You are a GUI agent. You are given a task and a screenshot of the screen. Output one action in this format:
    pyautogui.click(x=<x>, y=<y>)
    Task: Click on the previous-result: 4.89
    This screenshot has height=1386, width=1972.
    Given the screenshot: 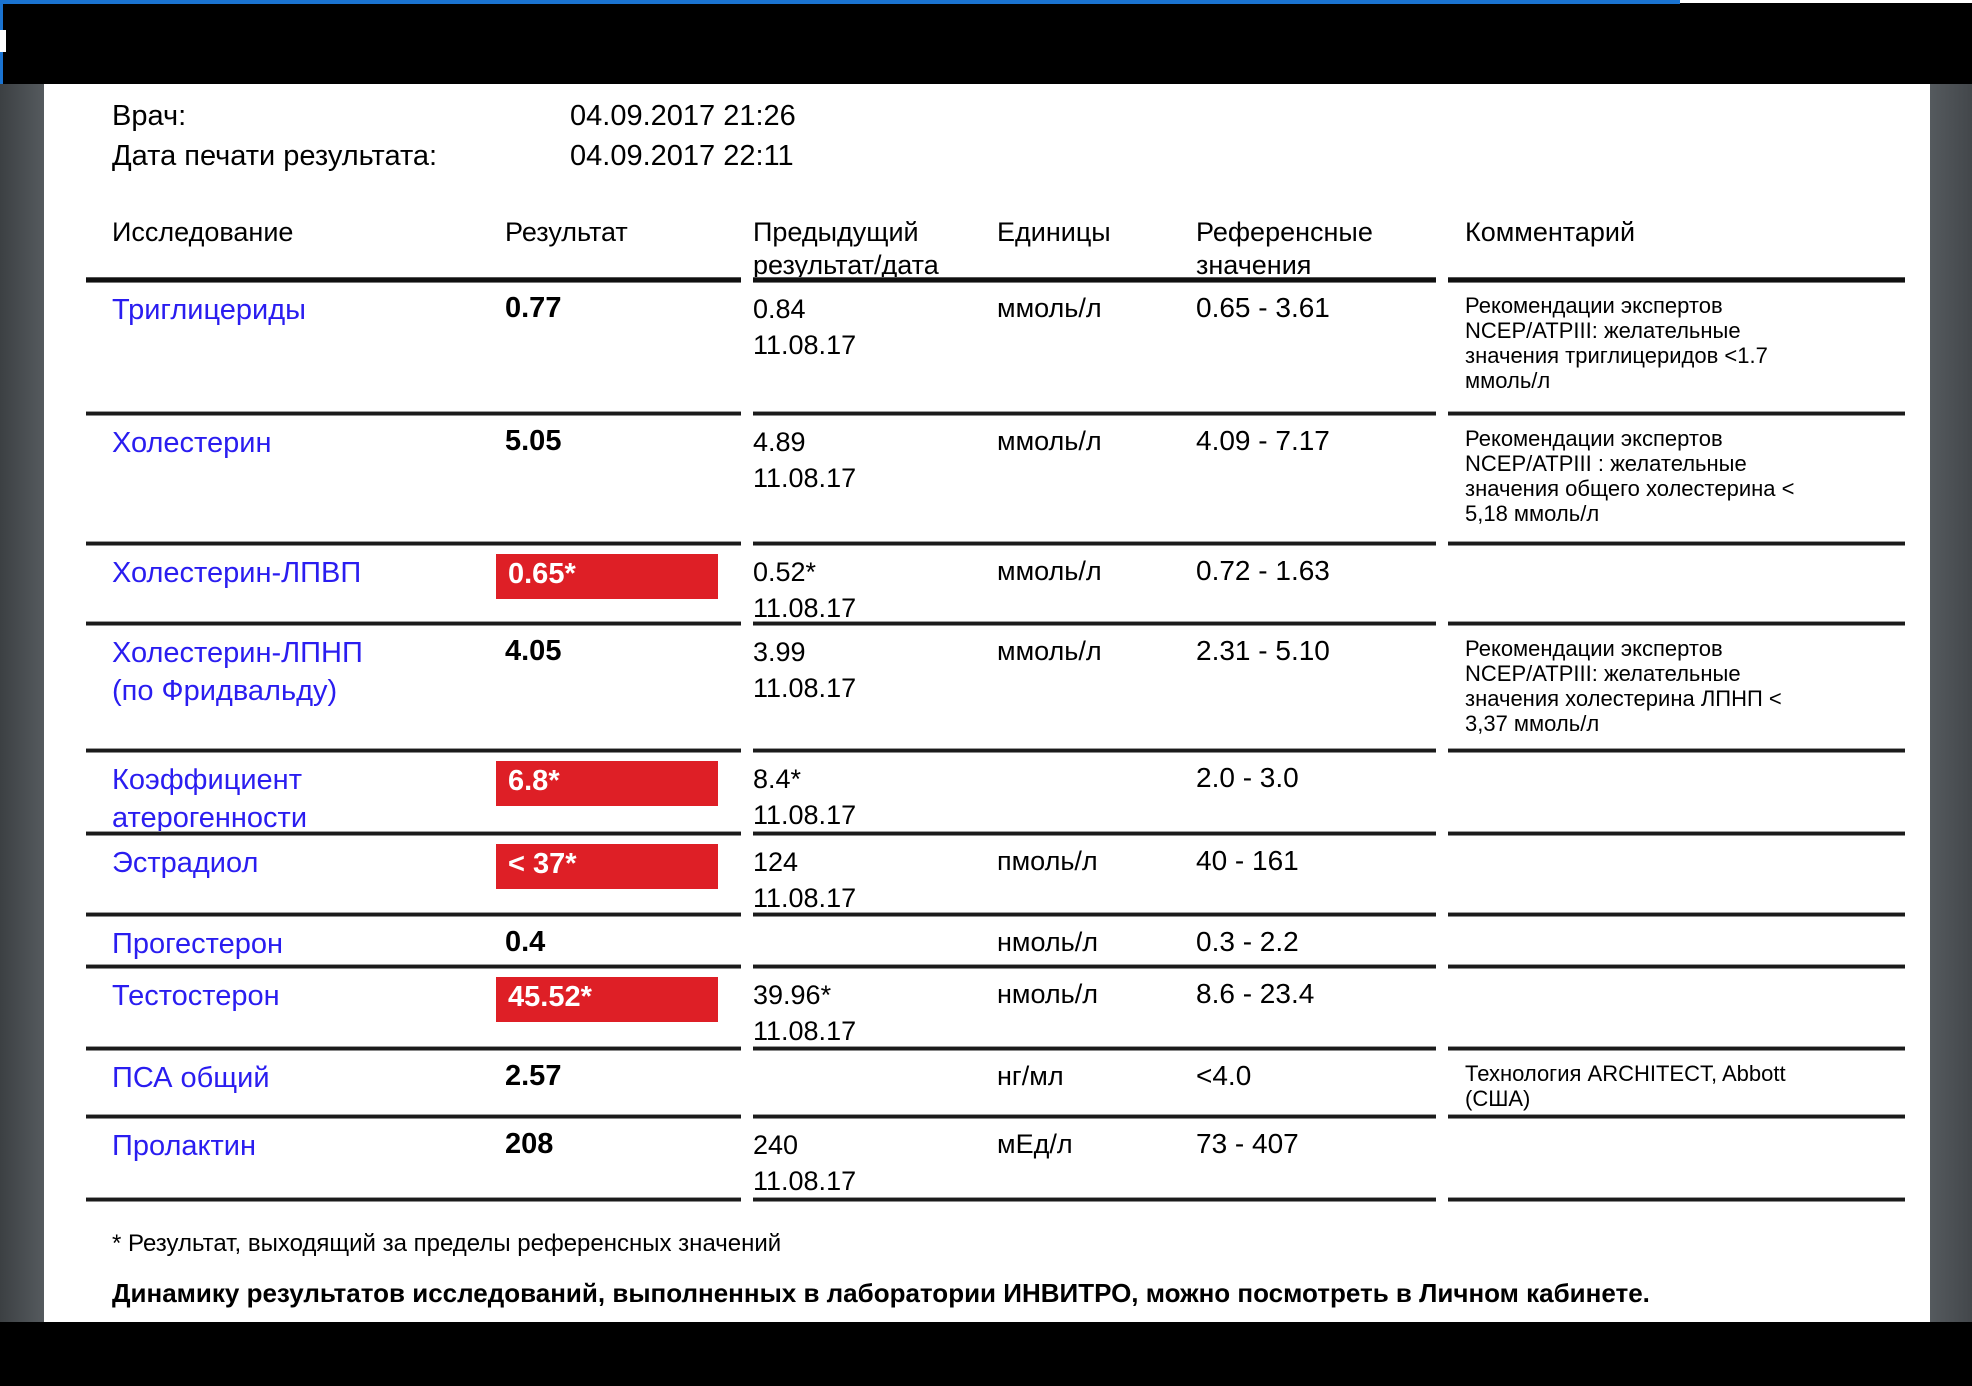 What is the action you would take?
    pyautogui.click(x=779, y=442)
    